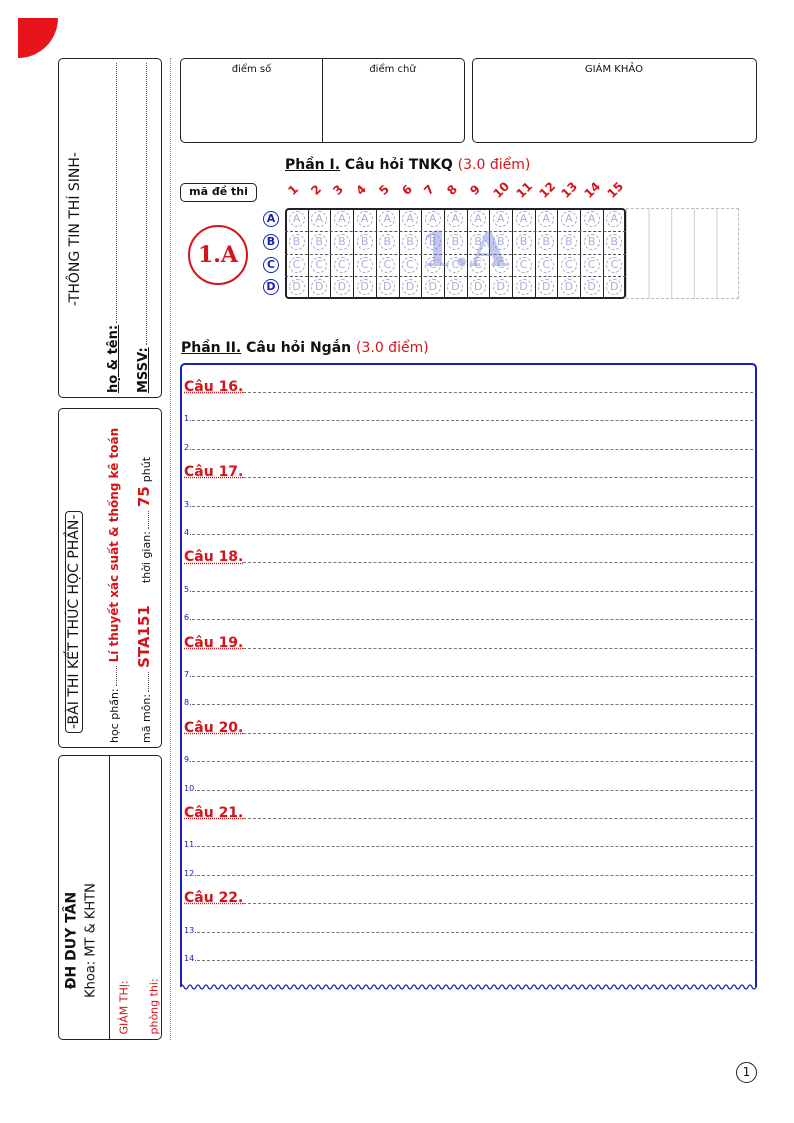 This screenshot has height=1123, width=794. Describe the element at coordinates (251, 69) in the screenshot. I see `score-numeric-label: điểm số` at that location.